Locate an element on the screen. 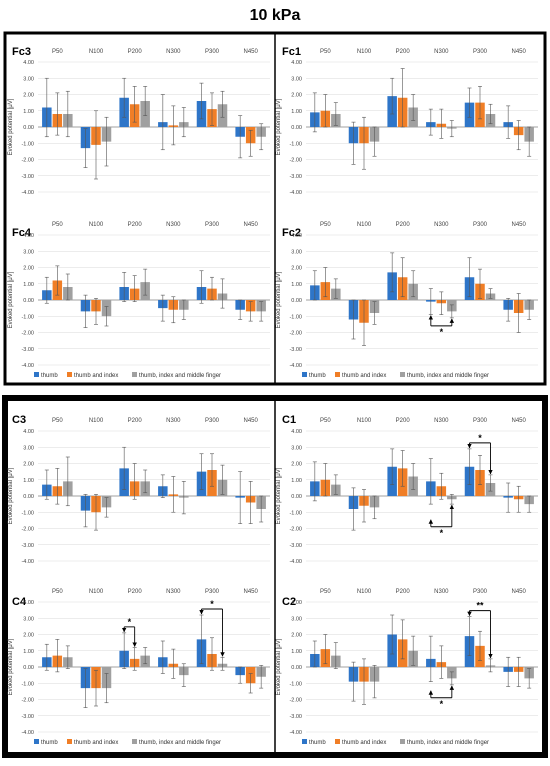 The height and width of the screenshot is (766, 550). panel-title: Fc4 is located at coordinates (22, 233).